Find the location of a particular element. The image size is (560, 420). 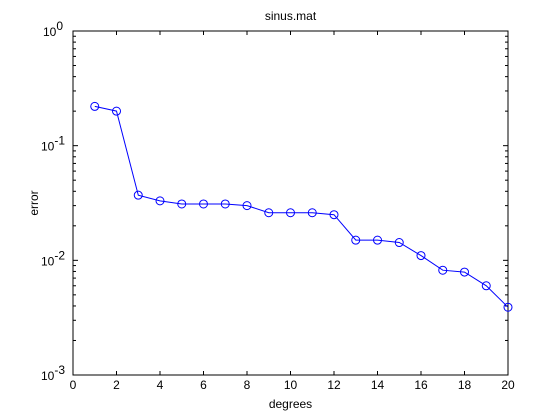

x-tick-labels: 0 2 4 6 8 10 12 14 16 18 20 is located at coordinates (292, 385).